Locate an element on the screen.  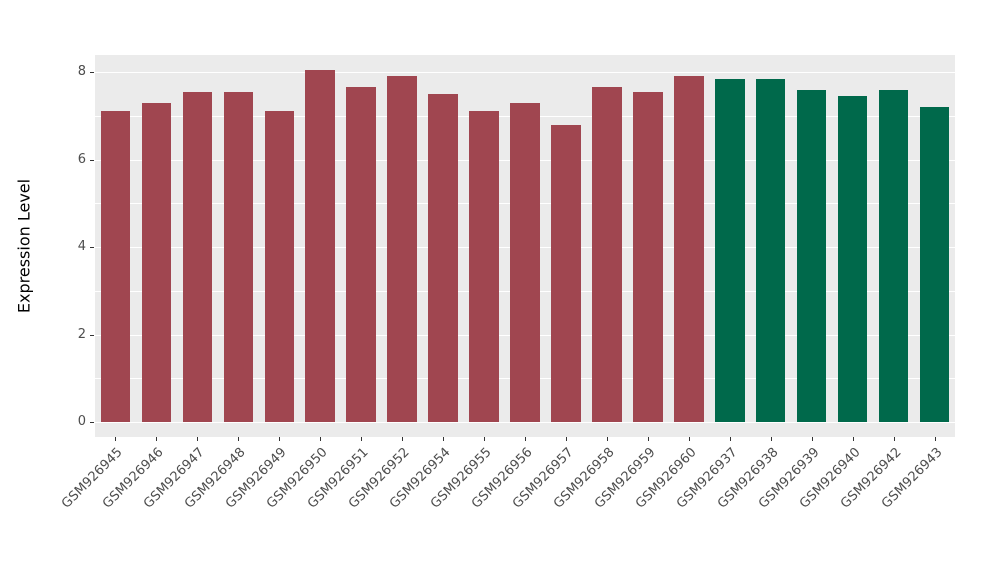
bar-GSM926945 is located at coordinates (115, 266).